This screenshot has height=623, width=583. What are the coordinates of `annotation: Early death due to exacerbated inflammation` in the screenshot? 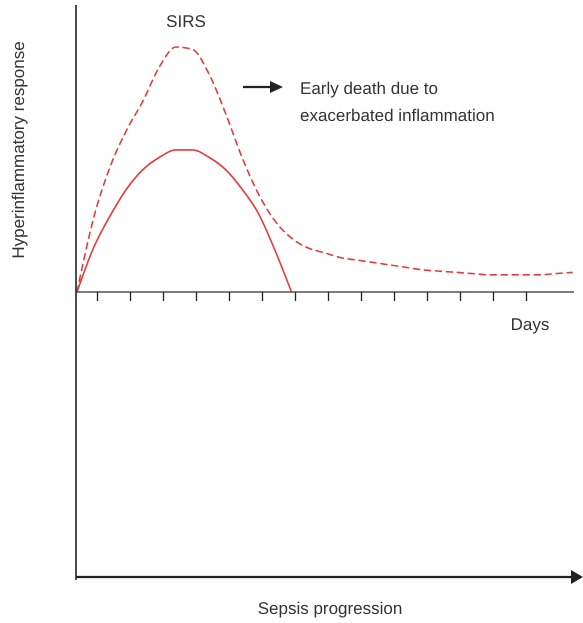 It's located at (397, 102).